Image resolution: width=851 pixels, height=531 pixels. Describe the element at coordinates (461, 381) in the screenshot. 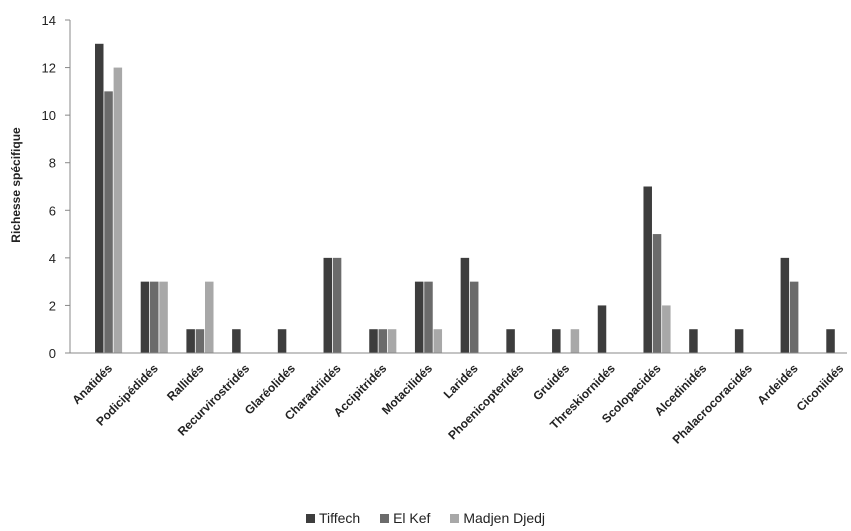

I see `category-label: Laridés` at that location.